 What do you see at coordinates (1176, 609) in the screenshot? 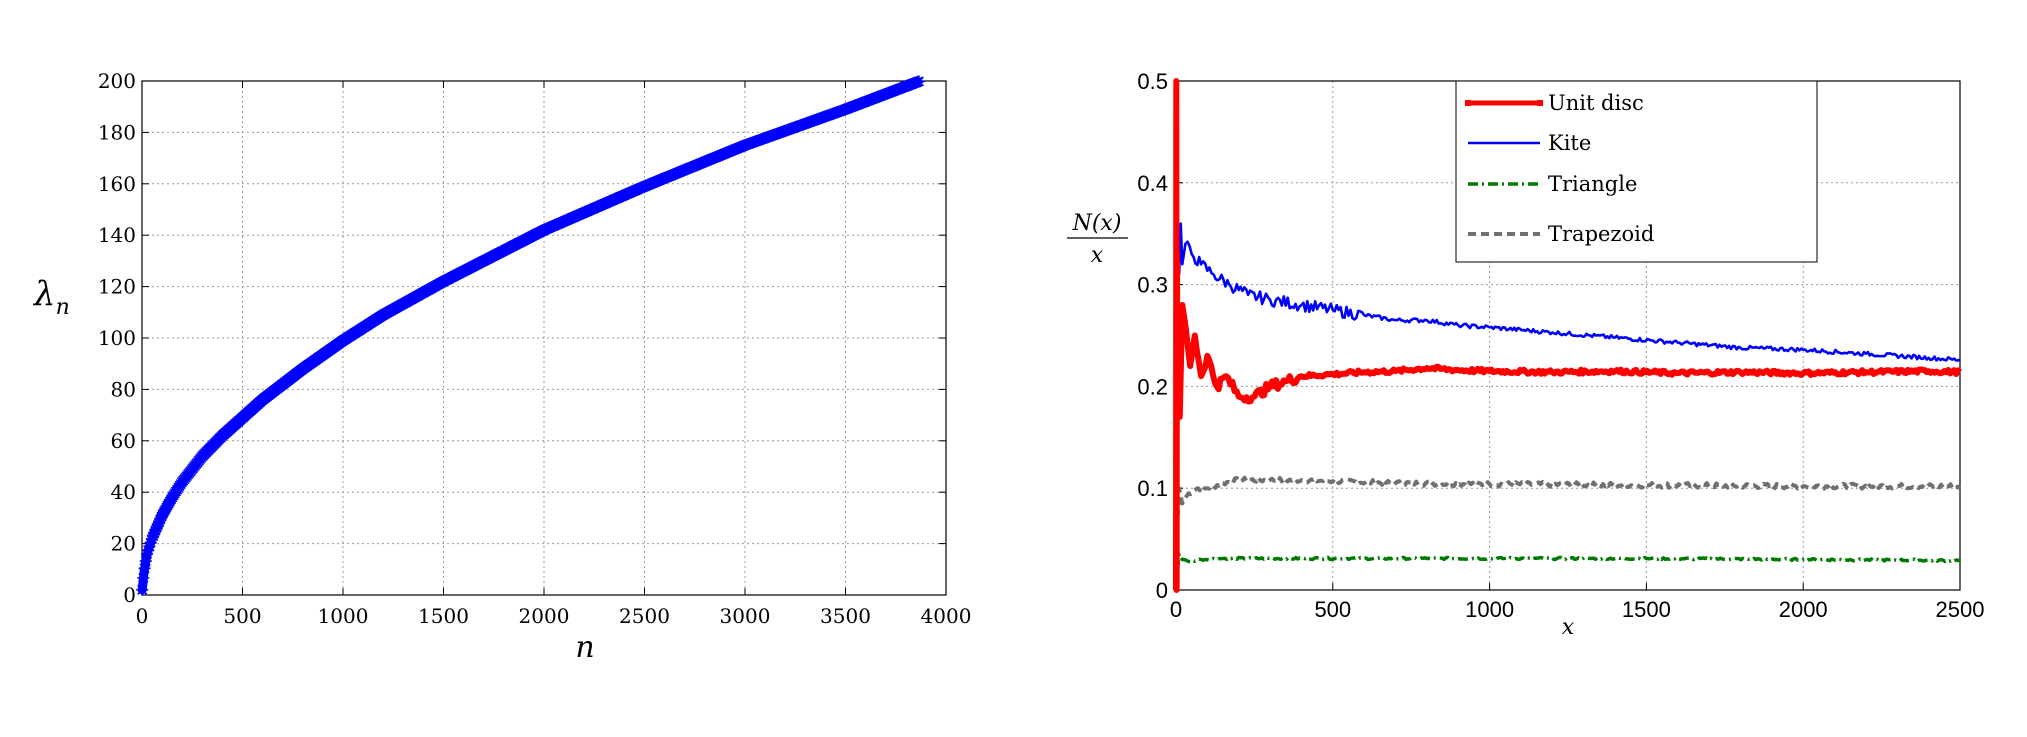
I see `right-xtick-label: 0` at bounding box center [1176, 609].